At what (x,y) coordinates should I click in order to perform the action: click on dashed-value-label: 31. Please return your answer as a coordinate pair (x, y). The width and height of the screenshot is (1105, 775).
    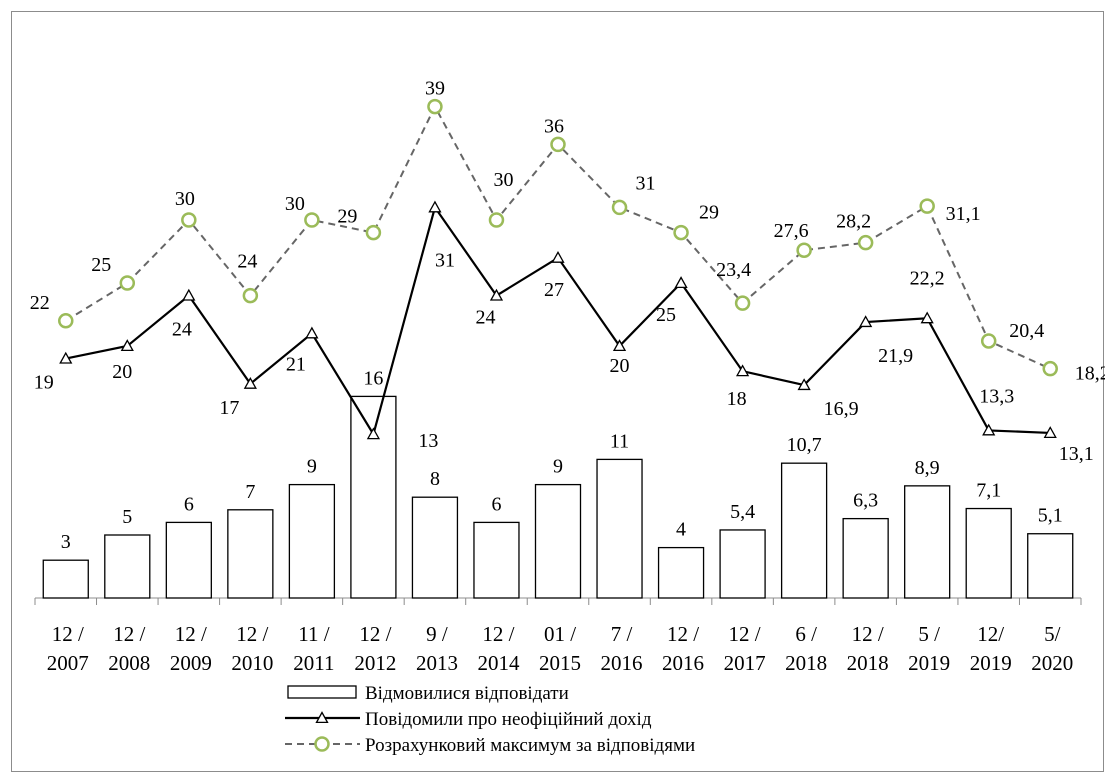
    Looking at the image, I should click on (646, 183).